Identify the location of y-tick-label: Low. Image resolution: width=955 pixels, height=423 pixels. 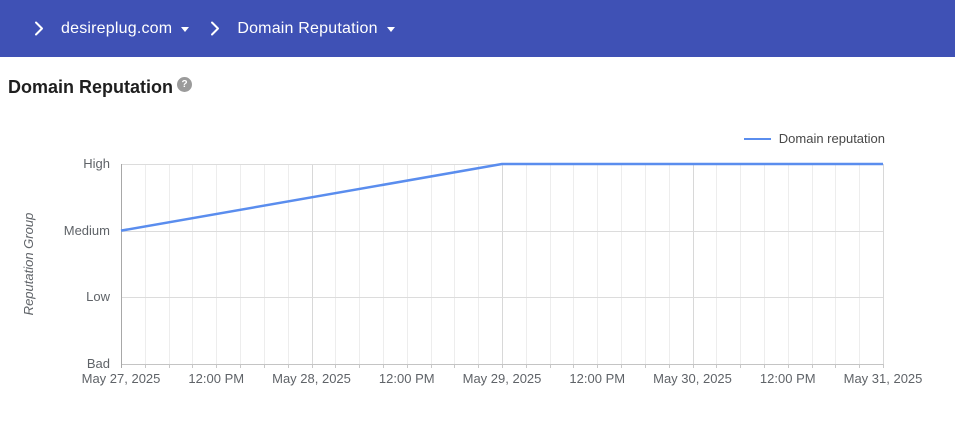
(98, 297).